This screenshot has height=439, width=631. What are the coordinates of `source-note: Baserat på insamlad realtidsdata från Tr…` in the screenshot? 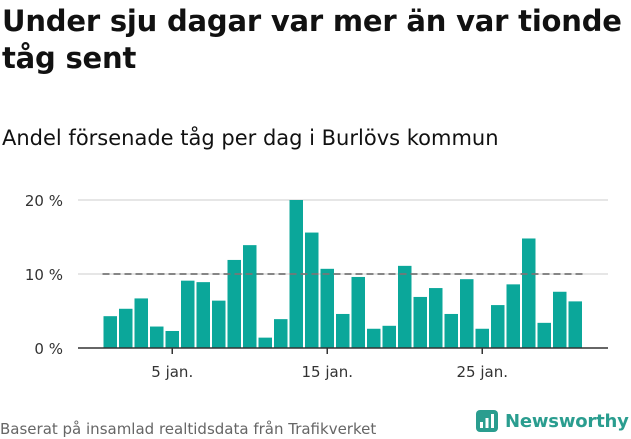 It's located at (188, 429).